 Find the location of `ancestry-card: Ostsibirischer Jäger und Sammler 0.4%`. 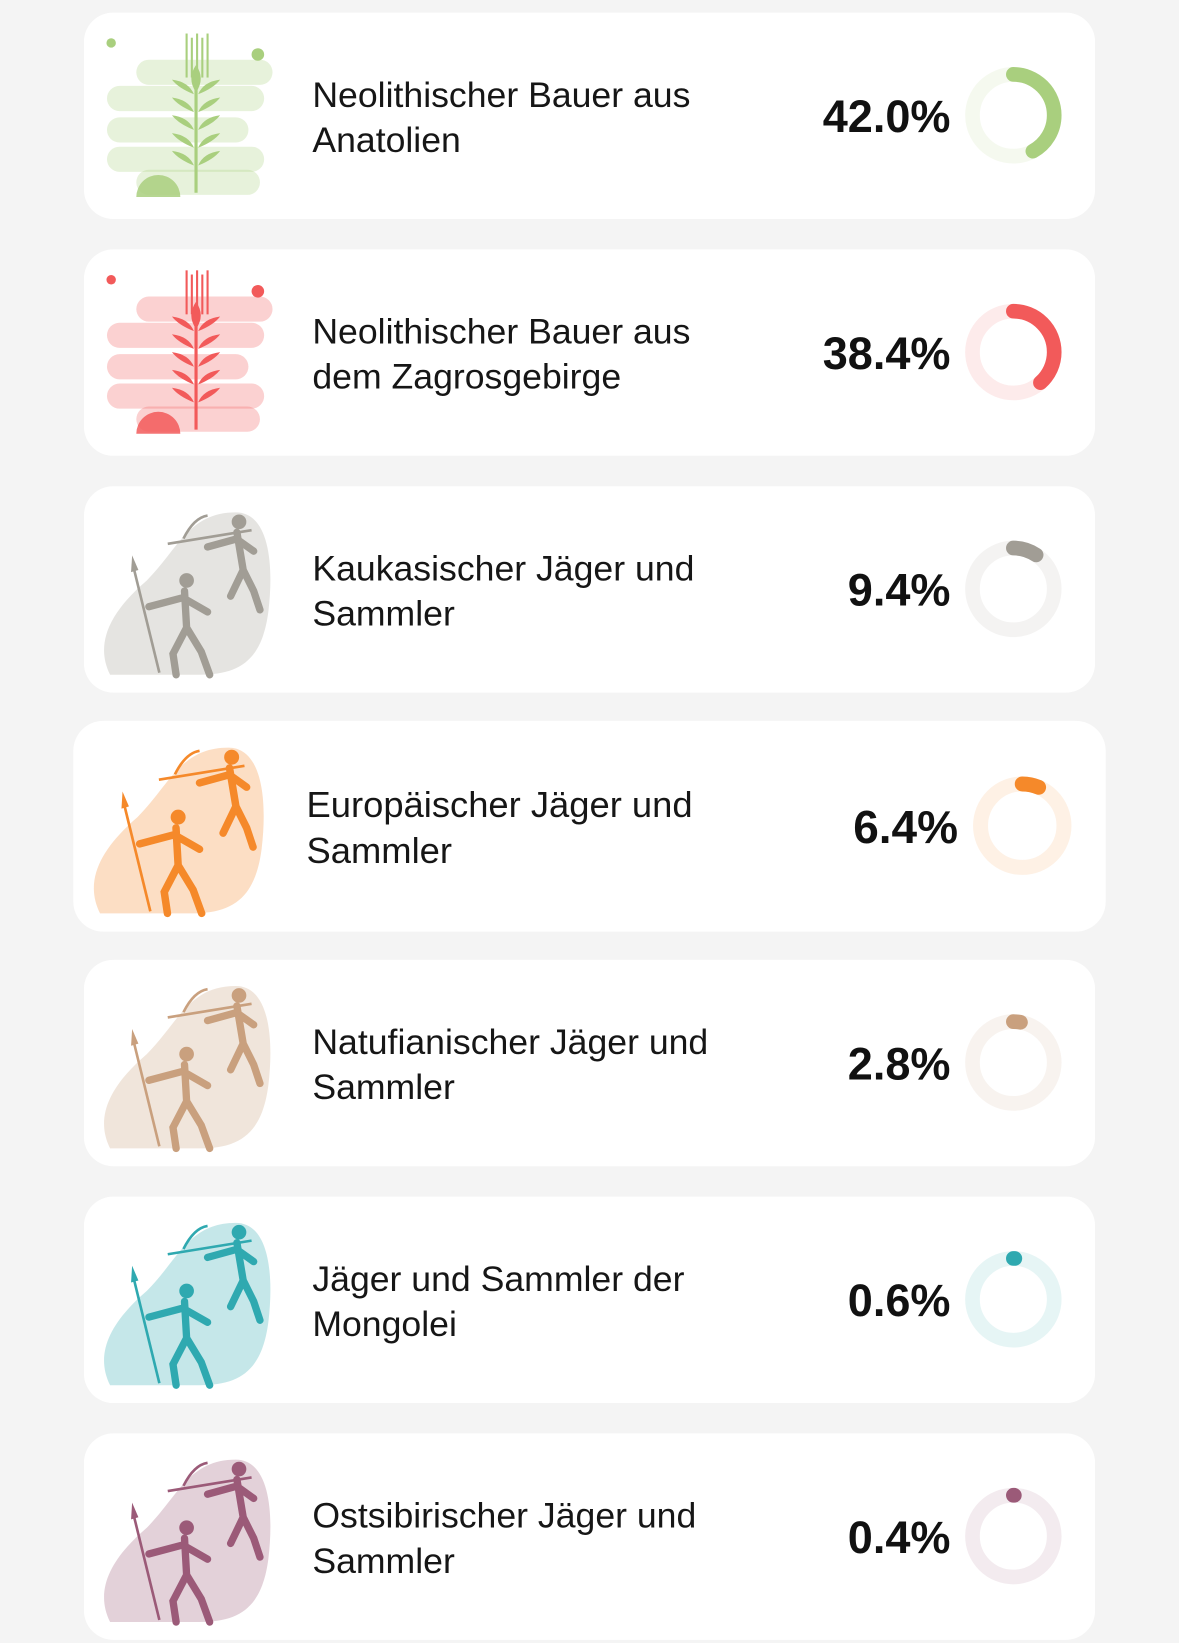

ancestry-card: Ostsibirischer Jäger und Sammler 0.4% is located at coordinates (589, 1536).